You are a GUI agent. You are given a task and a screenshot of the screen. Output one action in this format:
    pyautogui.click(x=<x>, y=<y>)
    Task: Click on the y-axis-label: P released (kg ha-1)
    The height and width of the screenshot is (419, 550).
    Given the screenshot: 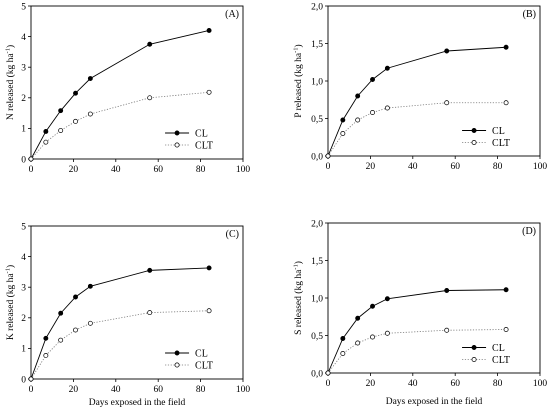 What is the action you would take?
    pyautogui.click(x=299, y=80)
    